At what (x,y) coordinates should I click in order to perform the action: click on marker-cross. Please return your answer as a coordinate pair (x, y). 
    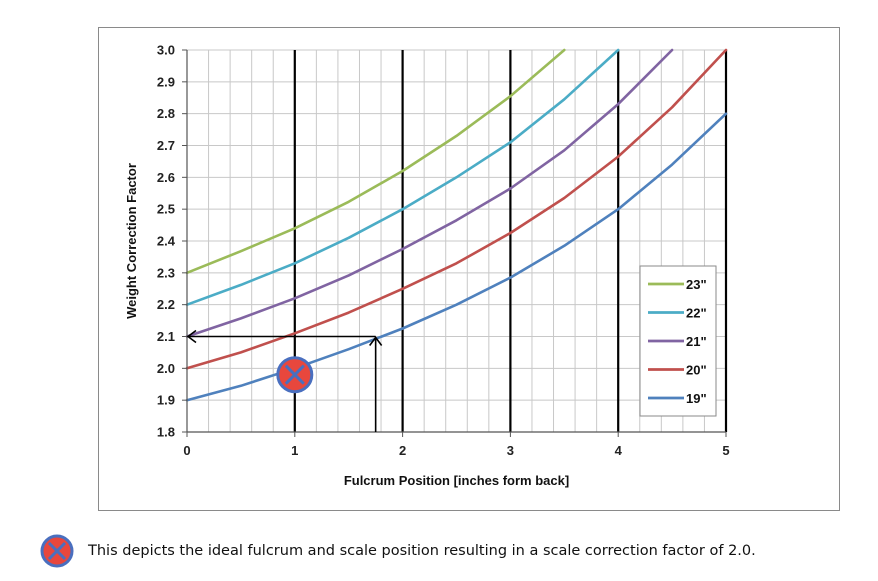
    Looking at the image, I should click on (294, 374).